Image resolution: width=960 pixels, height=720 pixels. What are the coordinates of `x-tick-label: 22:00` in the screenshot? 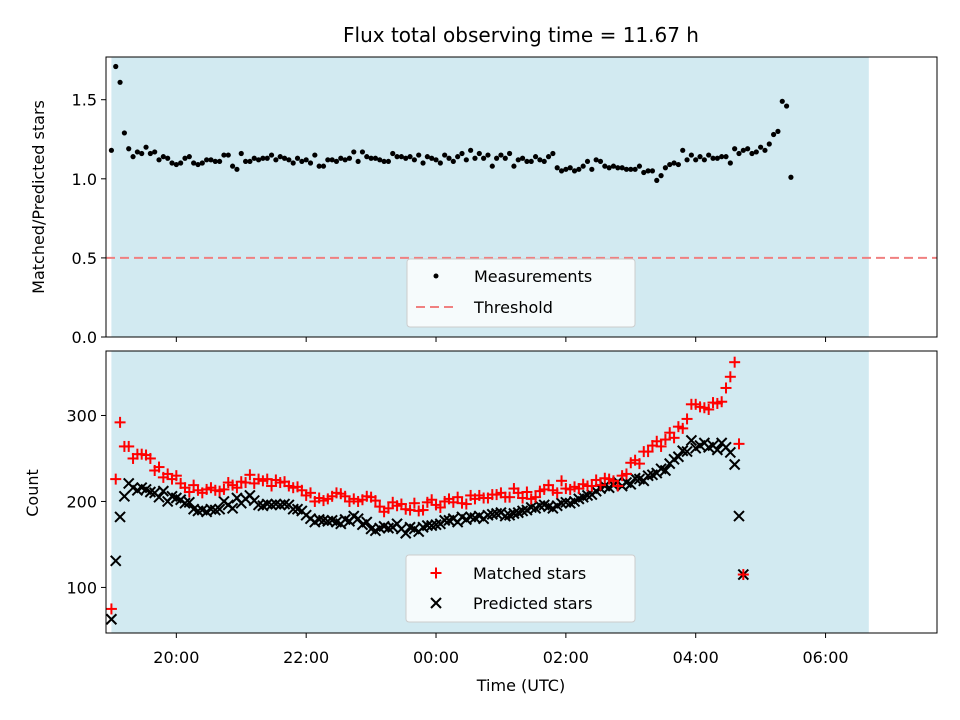 It's located at (306, 657).